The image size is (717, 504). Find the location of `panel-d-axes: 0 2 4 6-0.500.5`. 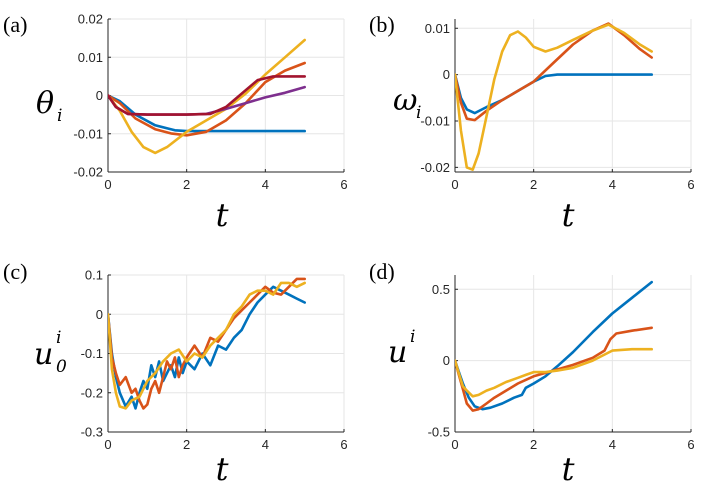

panel-d-axes: 0 2 4 6-0.500.5 is located at coordinates (561, 363).